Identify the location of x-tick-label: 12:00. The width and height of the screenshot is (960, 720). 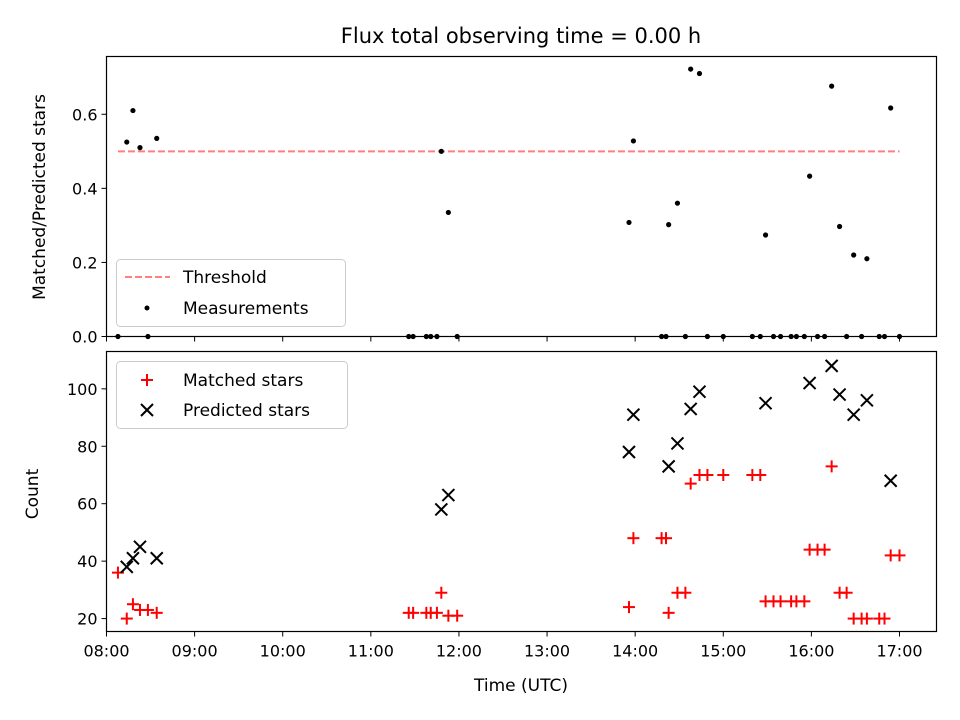
(459, 651).